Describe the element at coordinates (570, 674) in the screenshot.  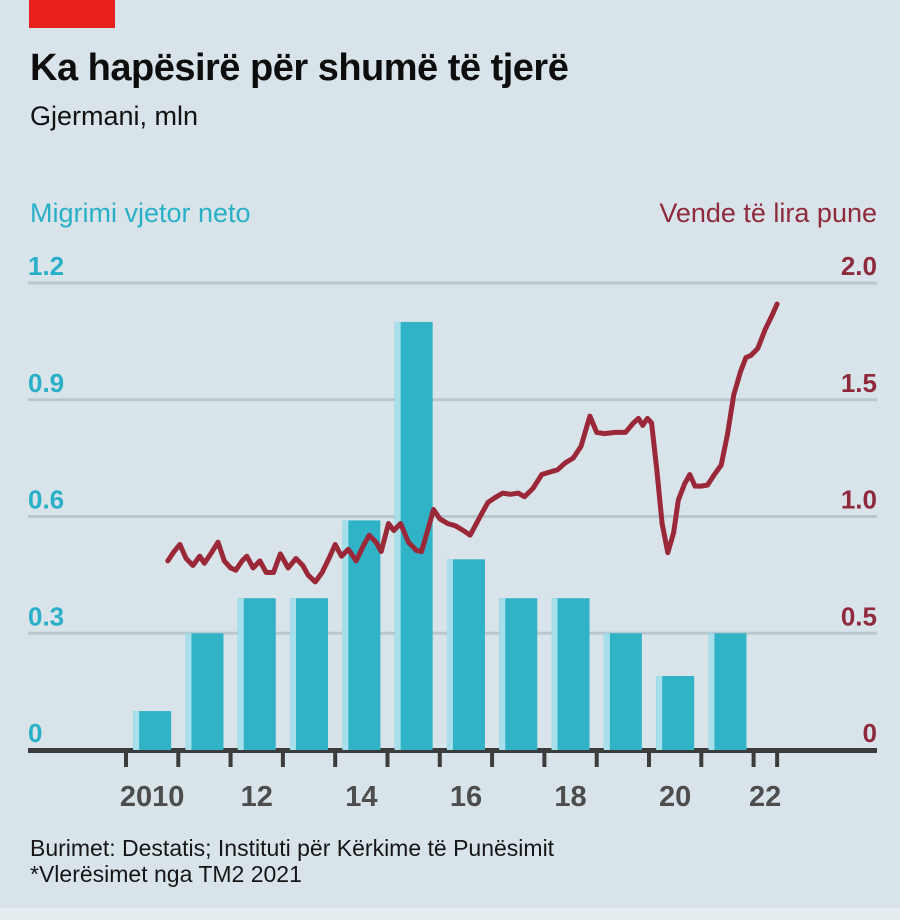
I see `bar-2018` at that location.